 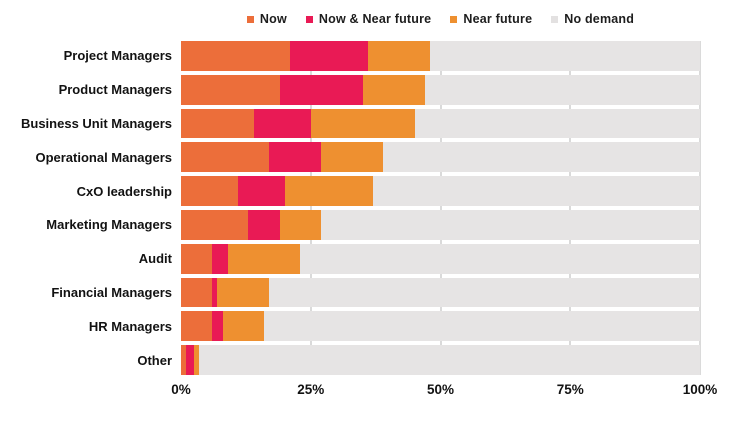 I want to click on category-label: HR Managers, so click(x=130, y=326).